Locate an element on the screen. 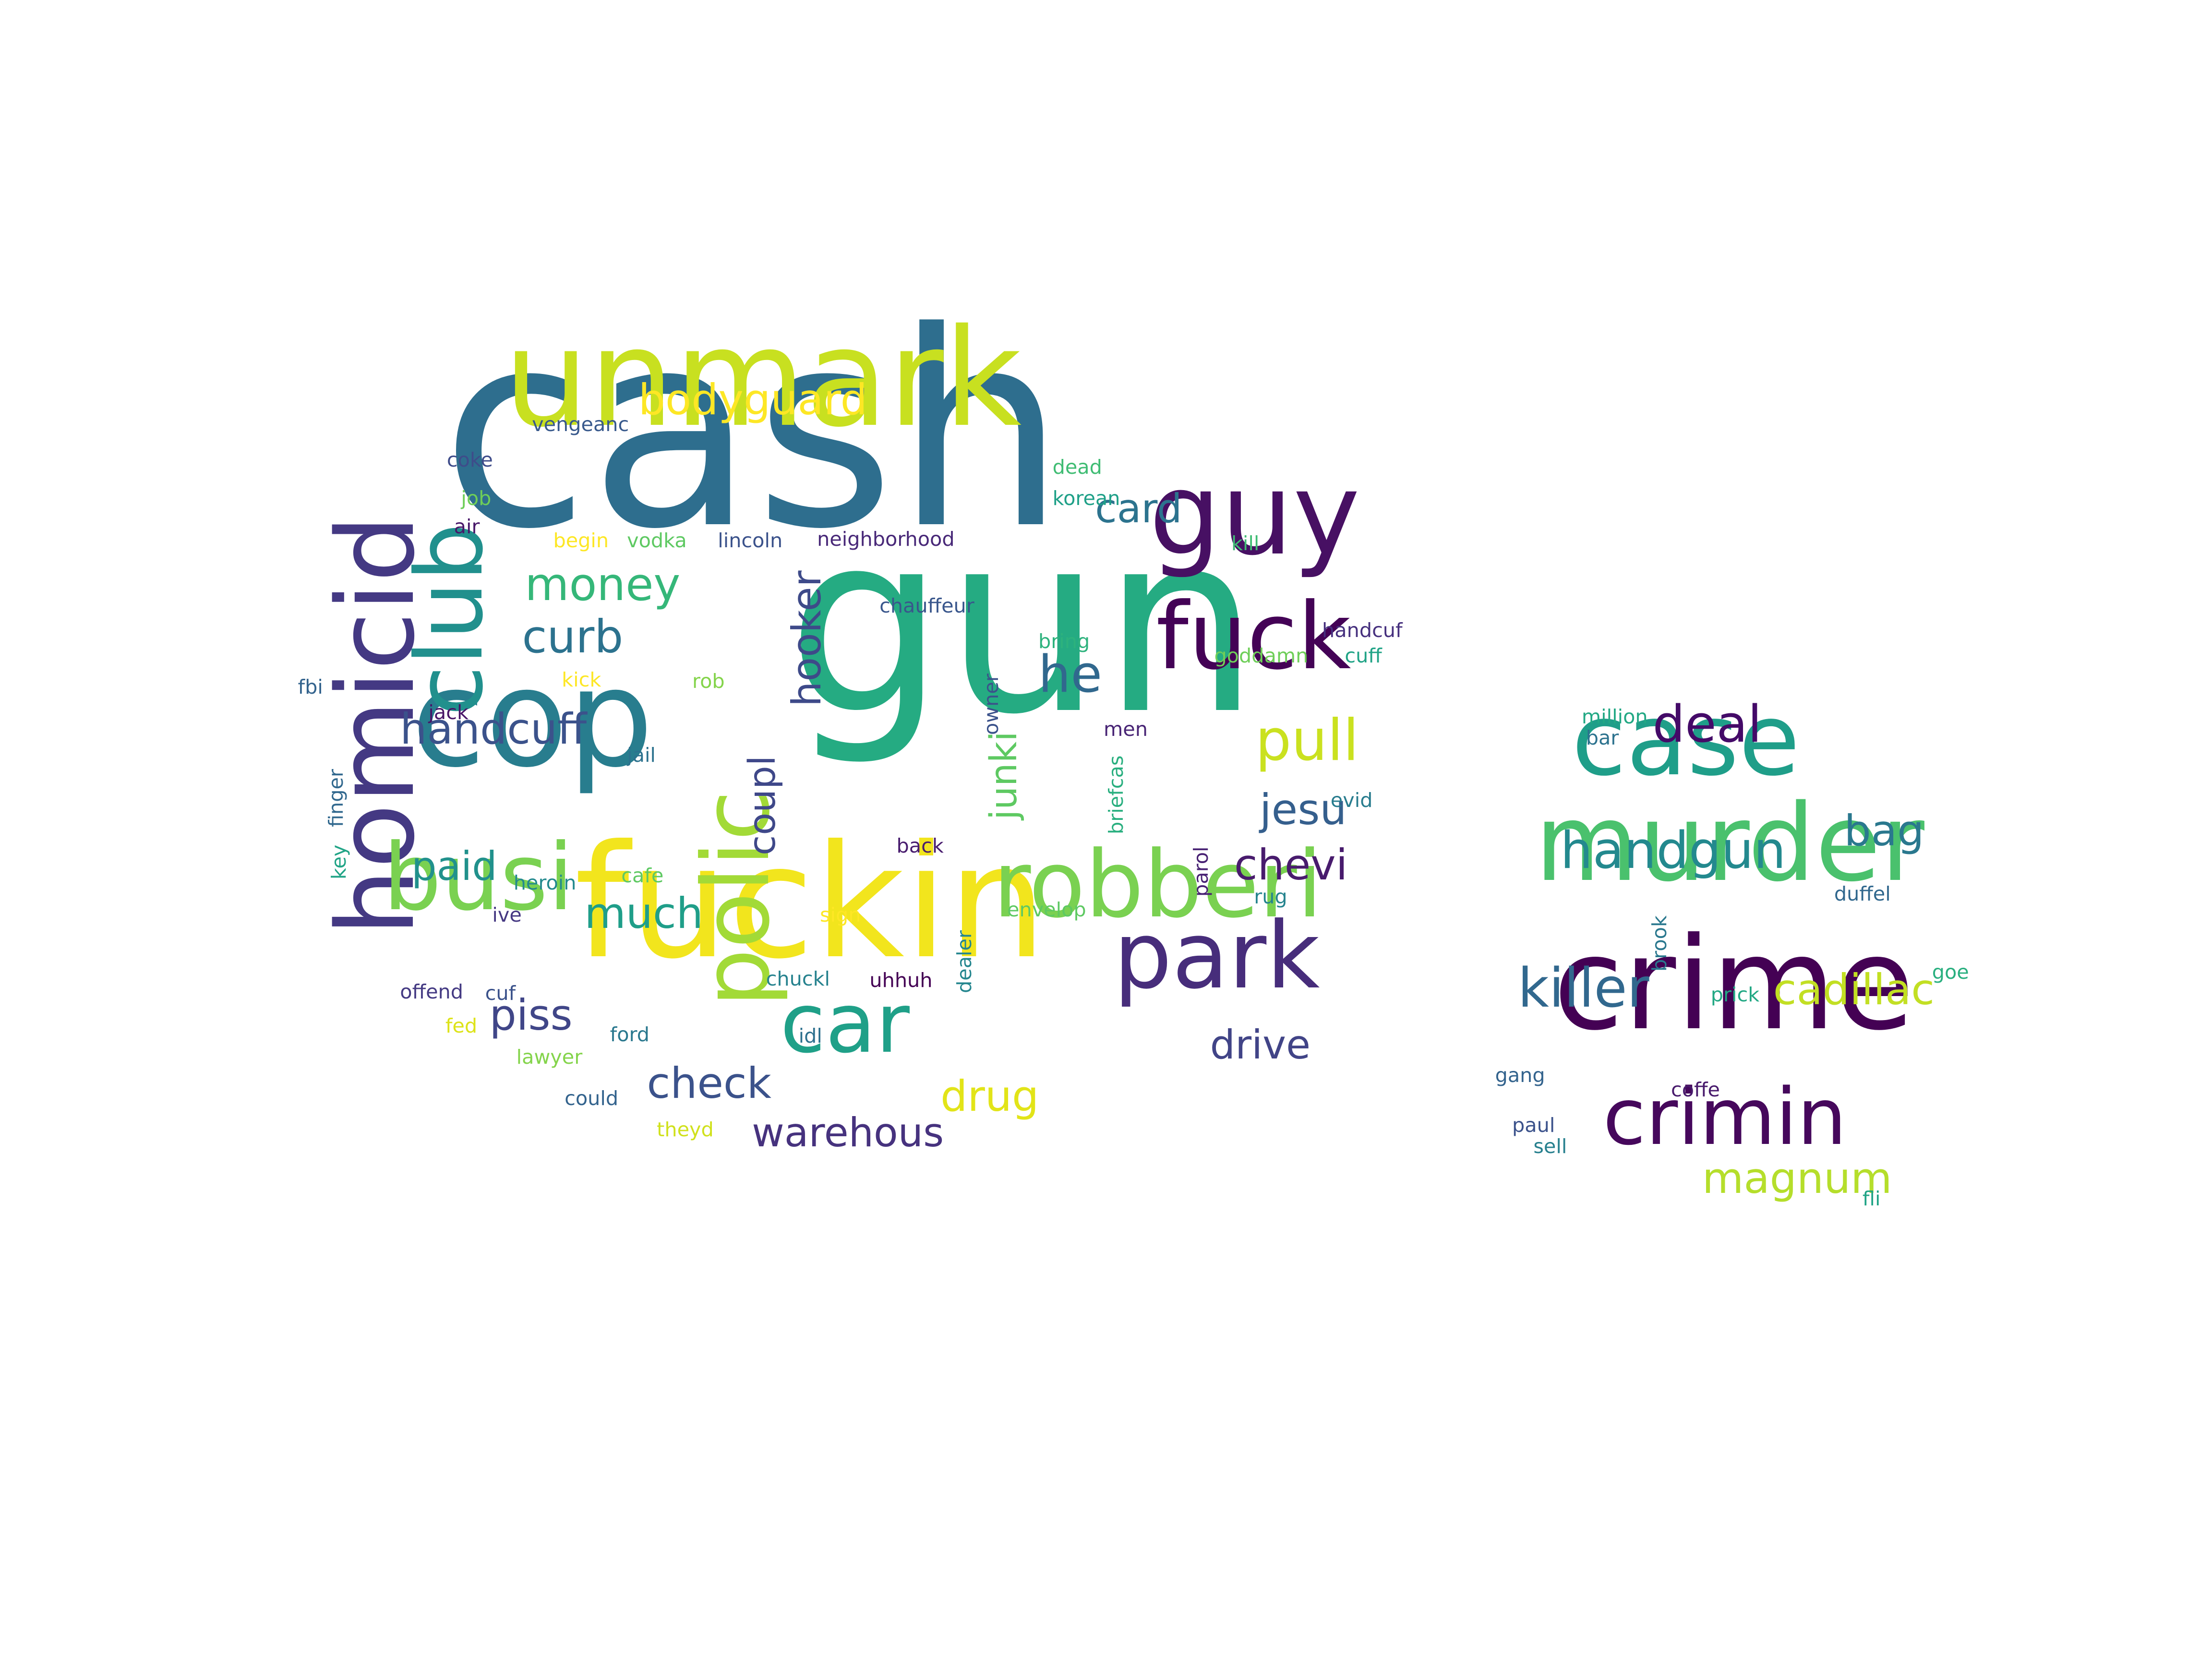 The image size is (2212, 1659). cloud-word-handcuff: handcuff is located at coordinates (494, 729).